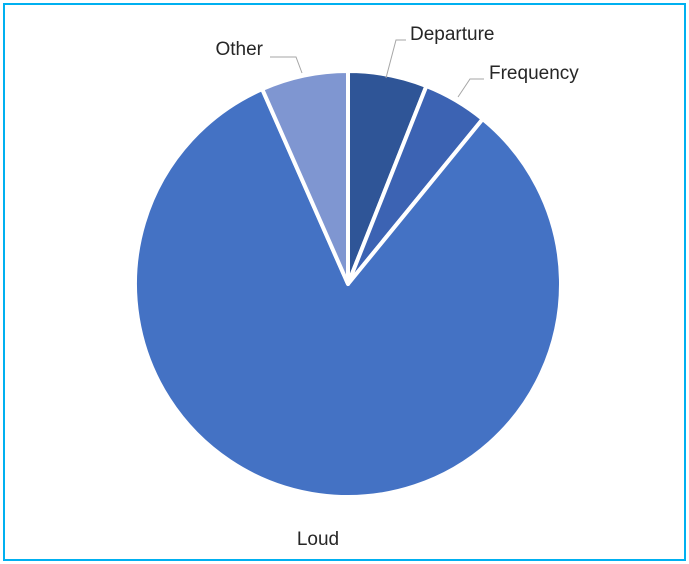 Image resolution: width=689 pixels, height=564 pixels. What do you see at coordinates (395, 59) in the screenshot?
I see `leader-line-departure` at bounding box center [395, 59].